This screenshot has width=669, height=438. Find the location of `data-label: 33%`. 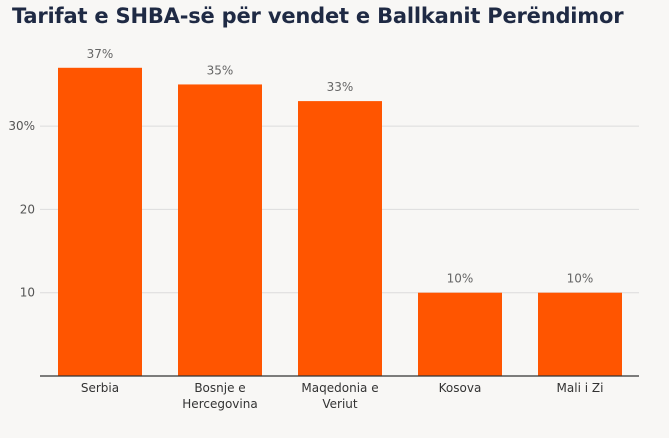

data-label: 33% is located at coordinates (340, 87).